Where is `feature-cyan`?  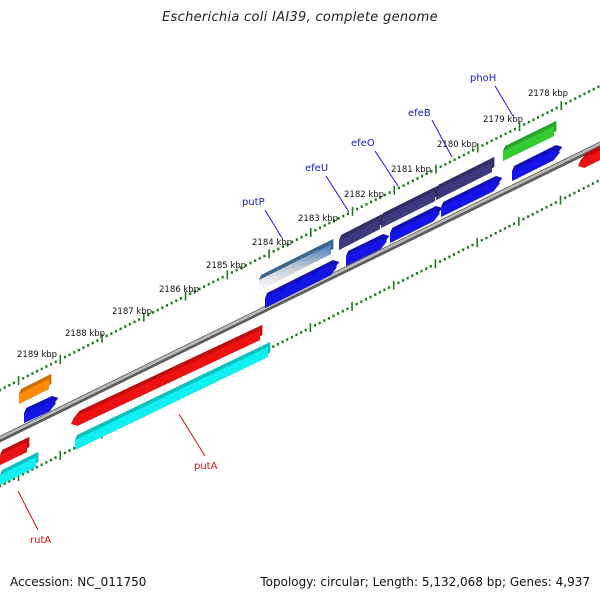
feature-cyan is located at coordinates (173, 396).